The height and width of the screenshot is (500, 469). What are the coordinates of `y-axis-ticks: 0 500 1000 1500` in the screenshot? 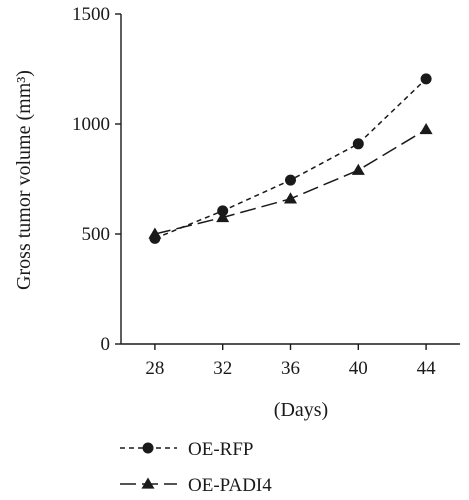 It's located at (96, 179).